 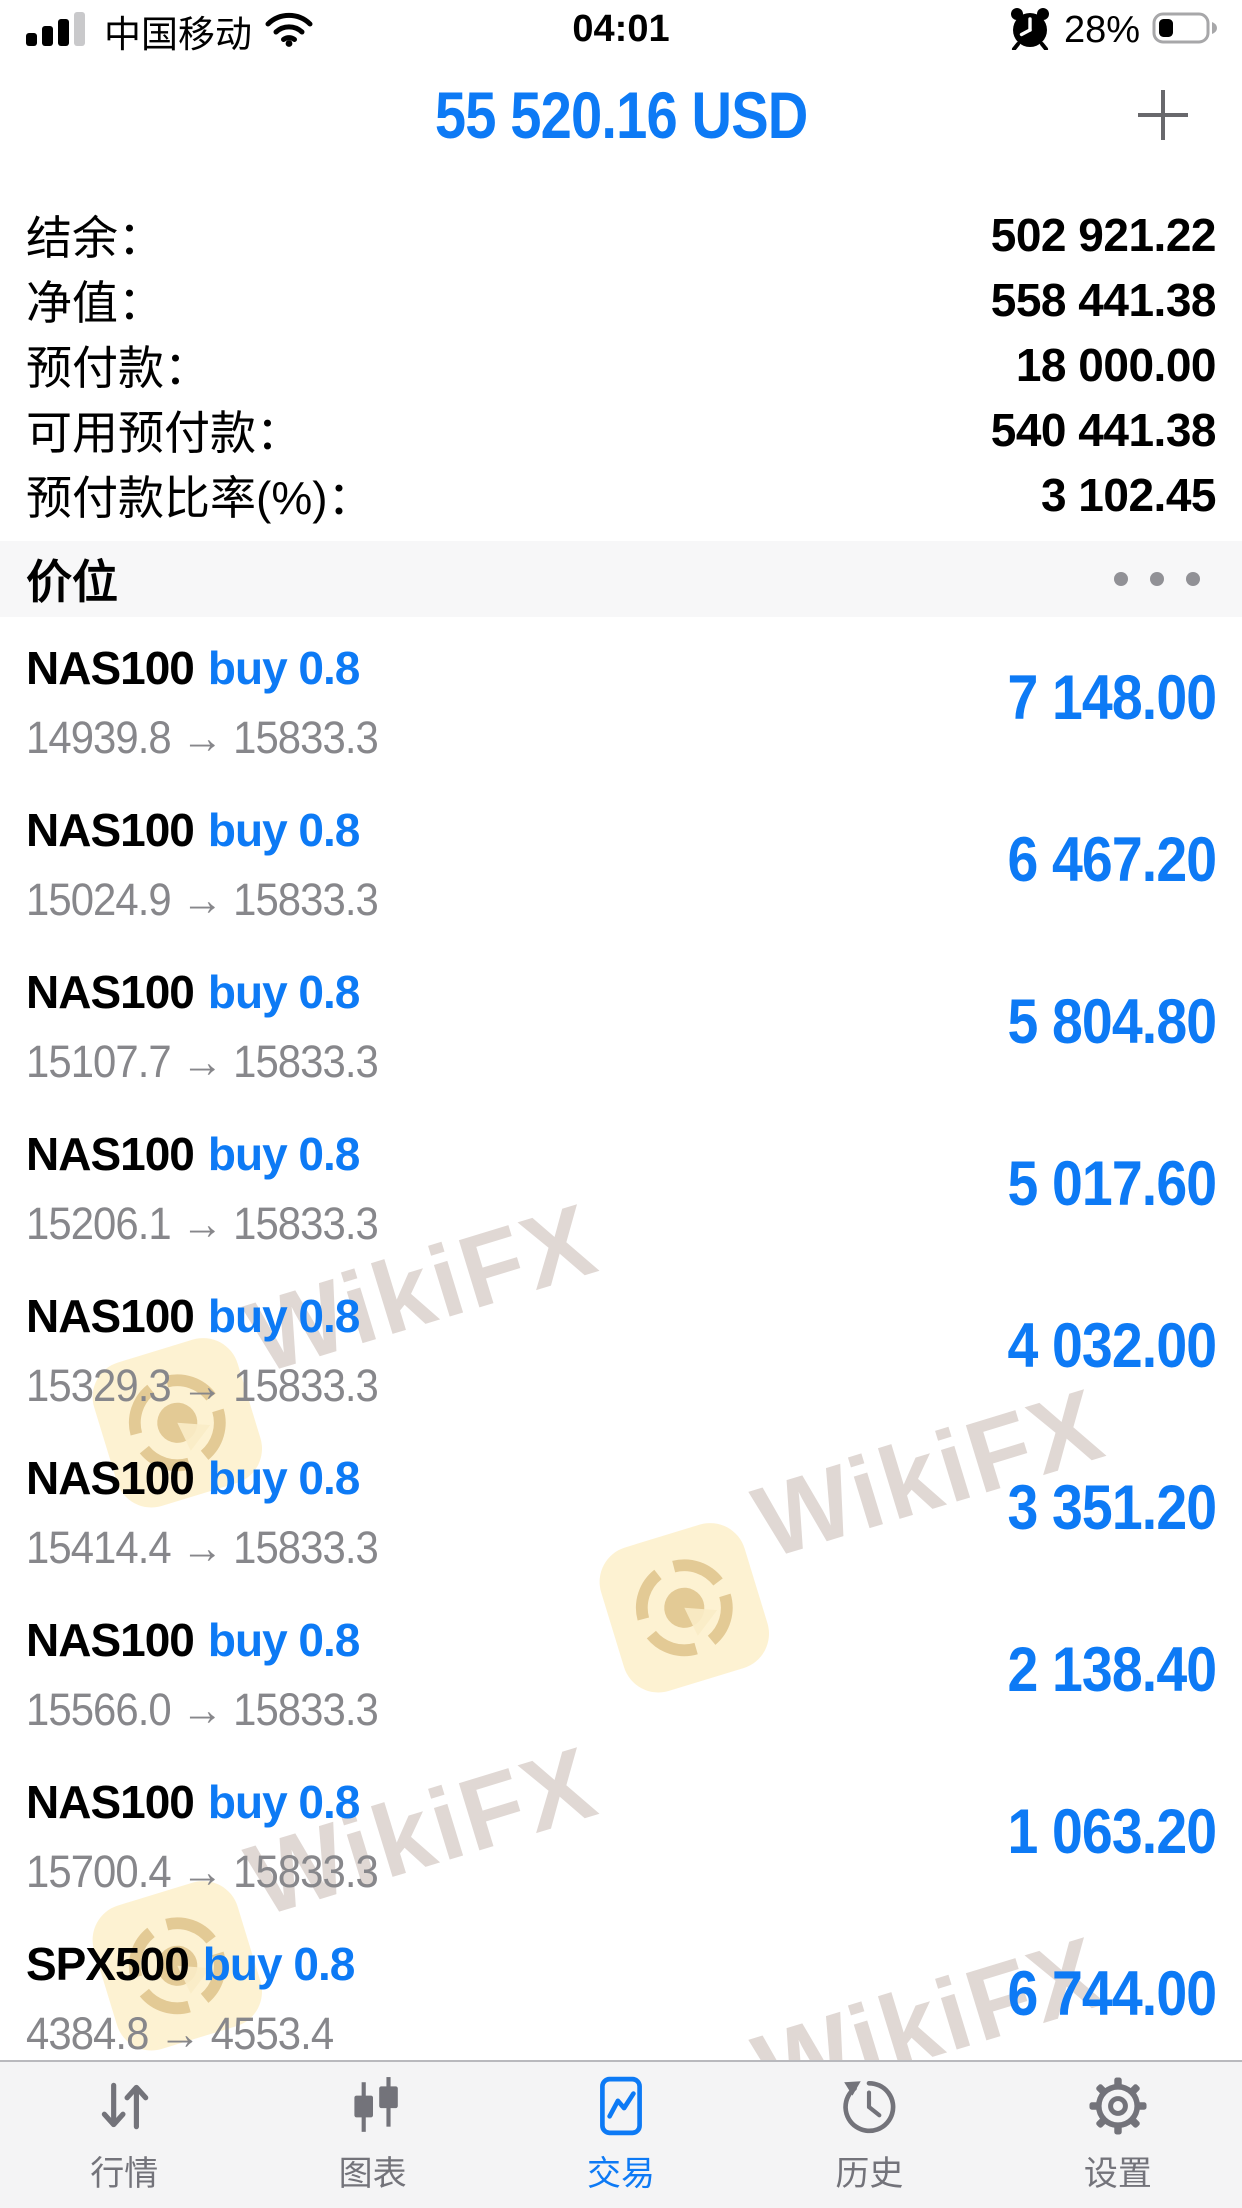 What do you see at coordinates (372, 2174) in the screenshot?
I see `tab-label: 图表` at bounding box center [372, 2174].